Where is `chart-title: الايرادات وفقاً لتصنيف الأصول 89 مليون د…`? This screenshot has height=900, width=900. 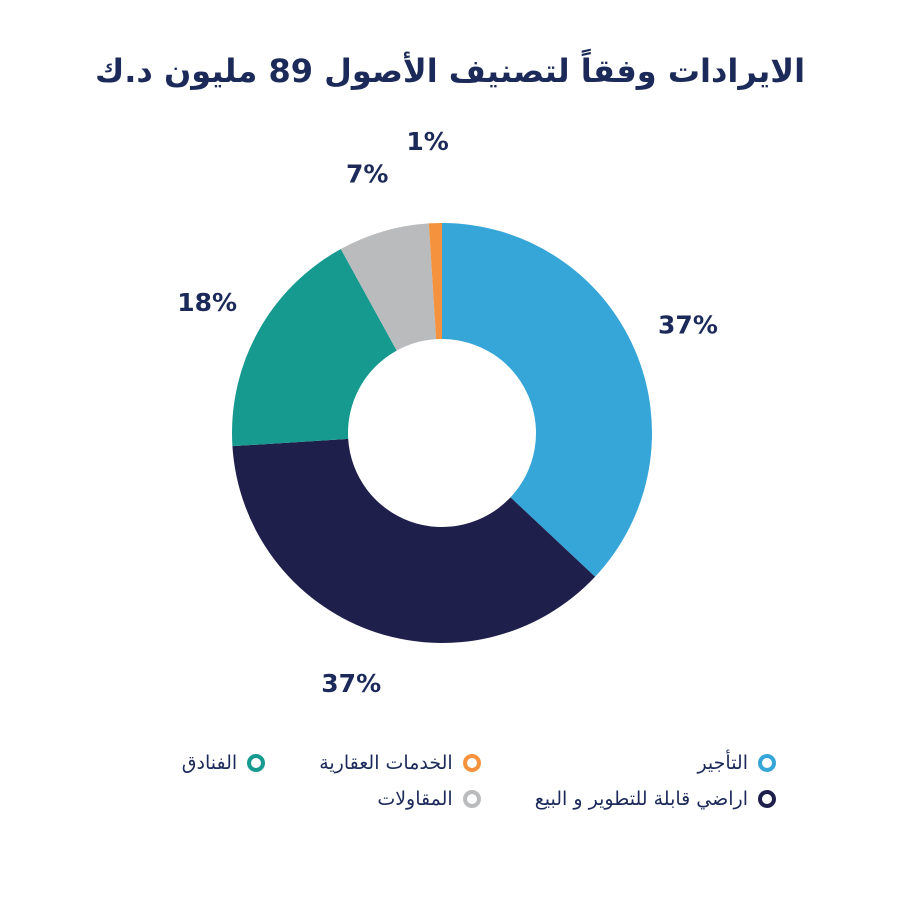
chart-title: الايرادات وفقاً لتصنيف الأصول 89 مليون د… is located at coordinates (450, 71).